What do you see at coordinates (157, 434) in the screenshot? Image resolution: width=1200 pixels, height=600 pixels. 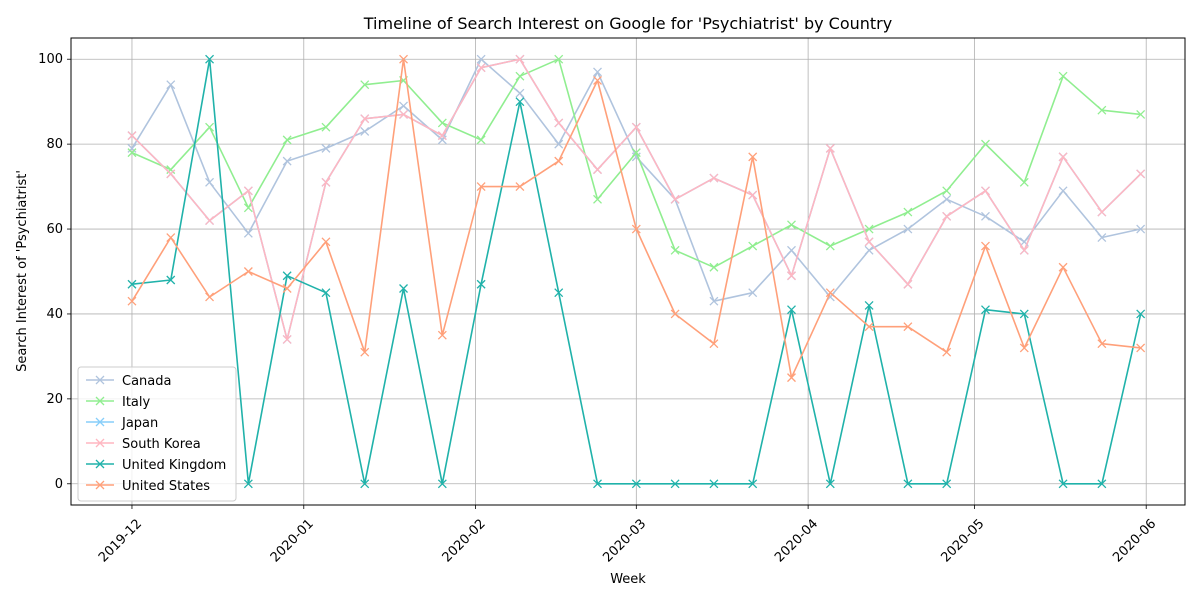 I see `legend-box` at bounding box center [157, 434].